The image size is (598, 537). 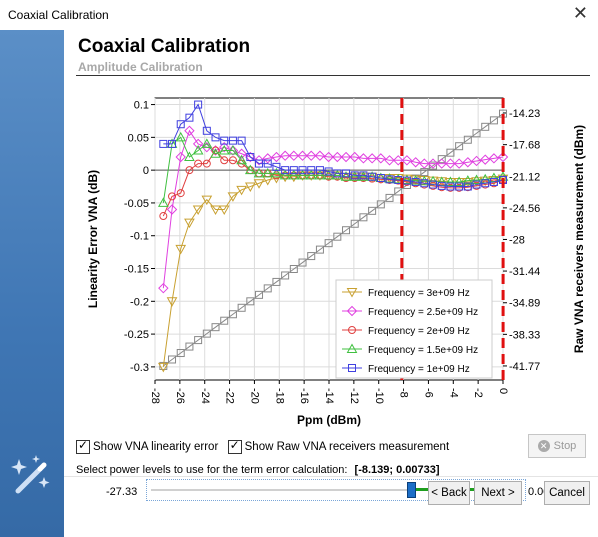 What do you see at coordinates (138, 138) in the screenshot?
I see `y-tick-label-left: 0.05` at bounding box center [138, 138].